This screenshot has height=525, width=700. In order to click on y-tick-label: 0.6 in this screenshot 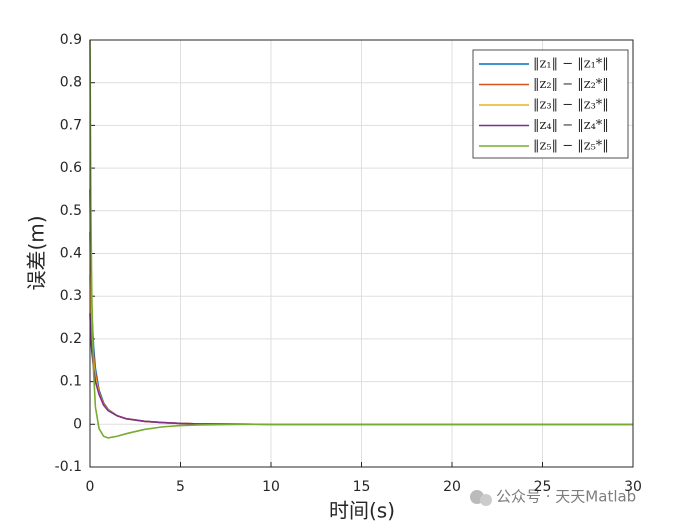, I will do `click(71, 168)`.